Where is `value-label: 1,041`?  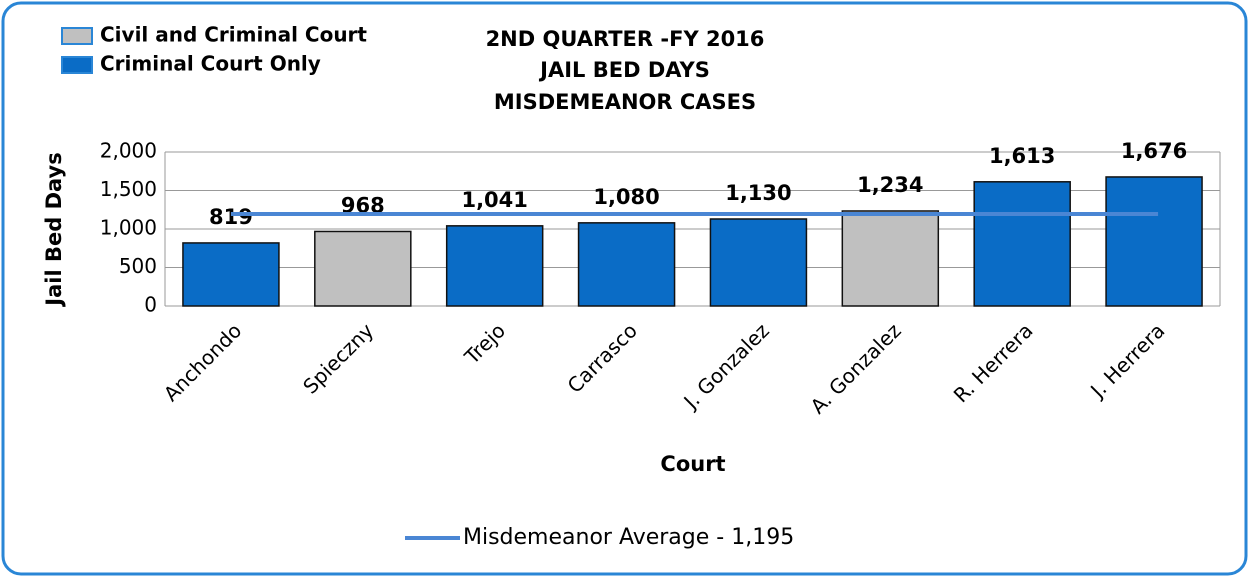
value-label: 1,041 is located at coordinates (494, 200).